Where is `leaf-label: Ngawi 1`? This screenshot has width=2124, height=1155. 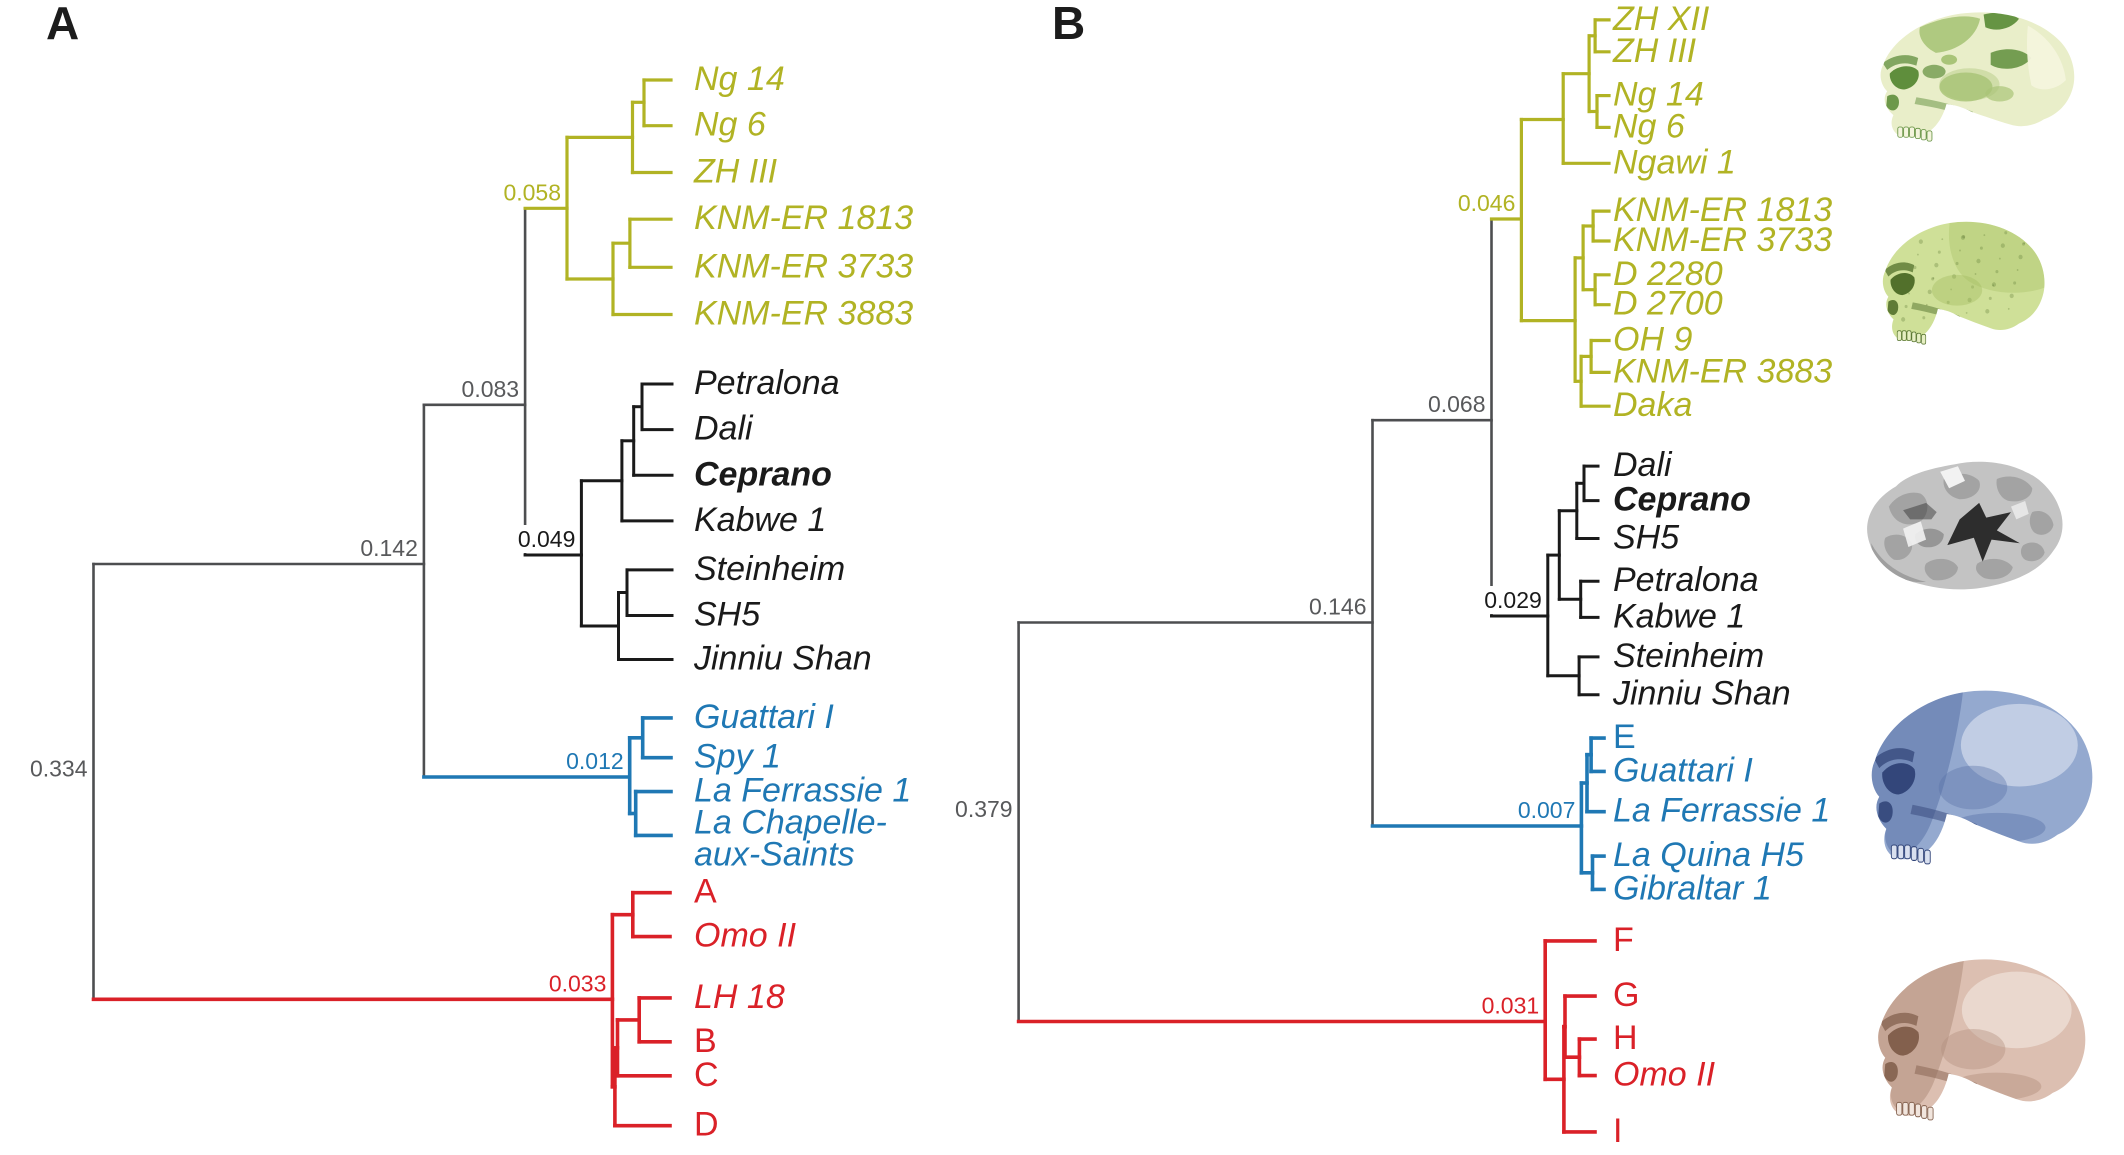 leaf-label: Ngawi 1 is located at coordinates (1674, 162).